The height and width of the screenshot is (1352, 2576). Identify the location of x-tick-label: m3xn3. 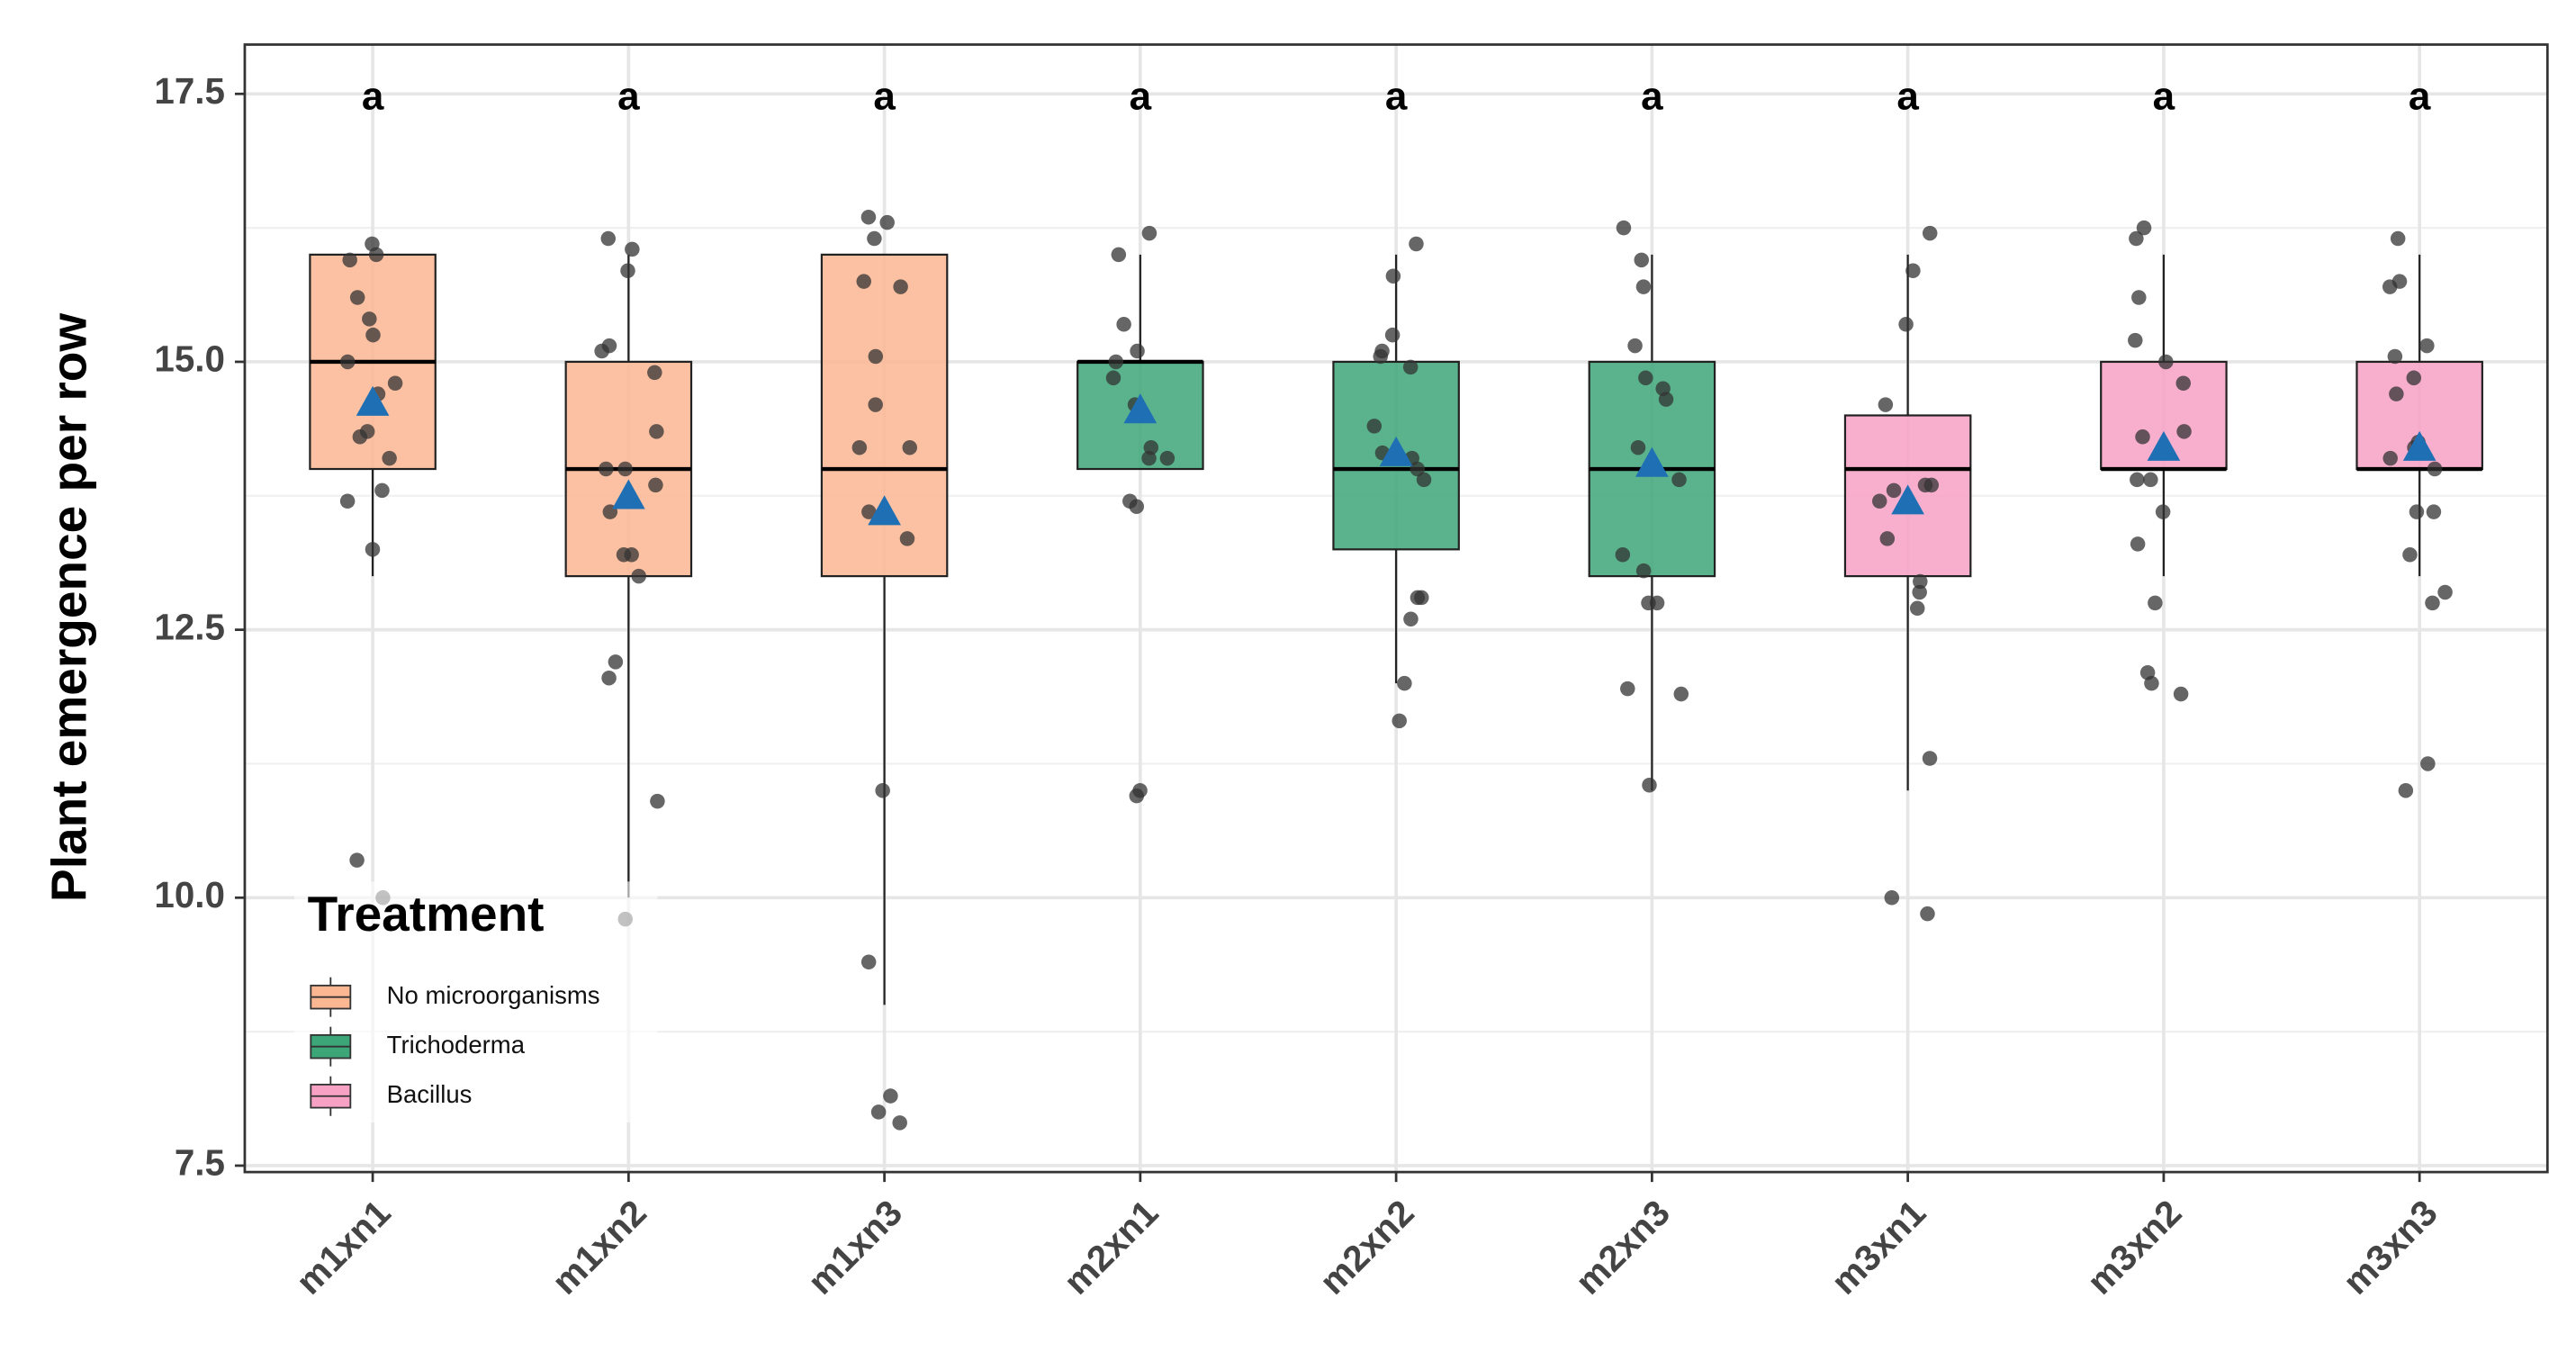
(2390, 1247).